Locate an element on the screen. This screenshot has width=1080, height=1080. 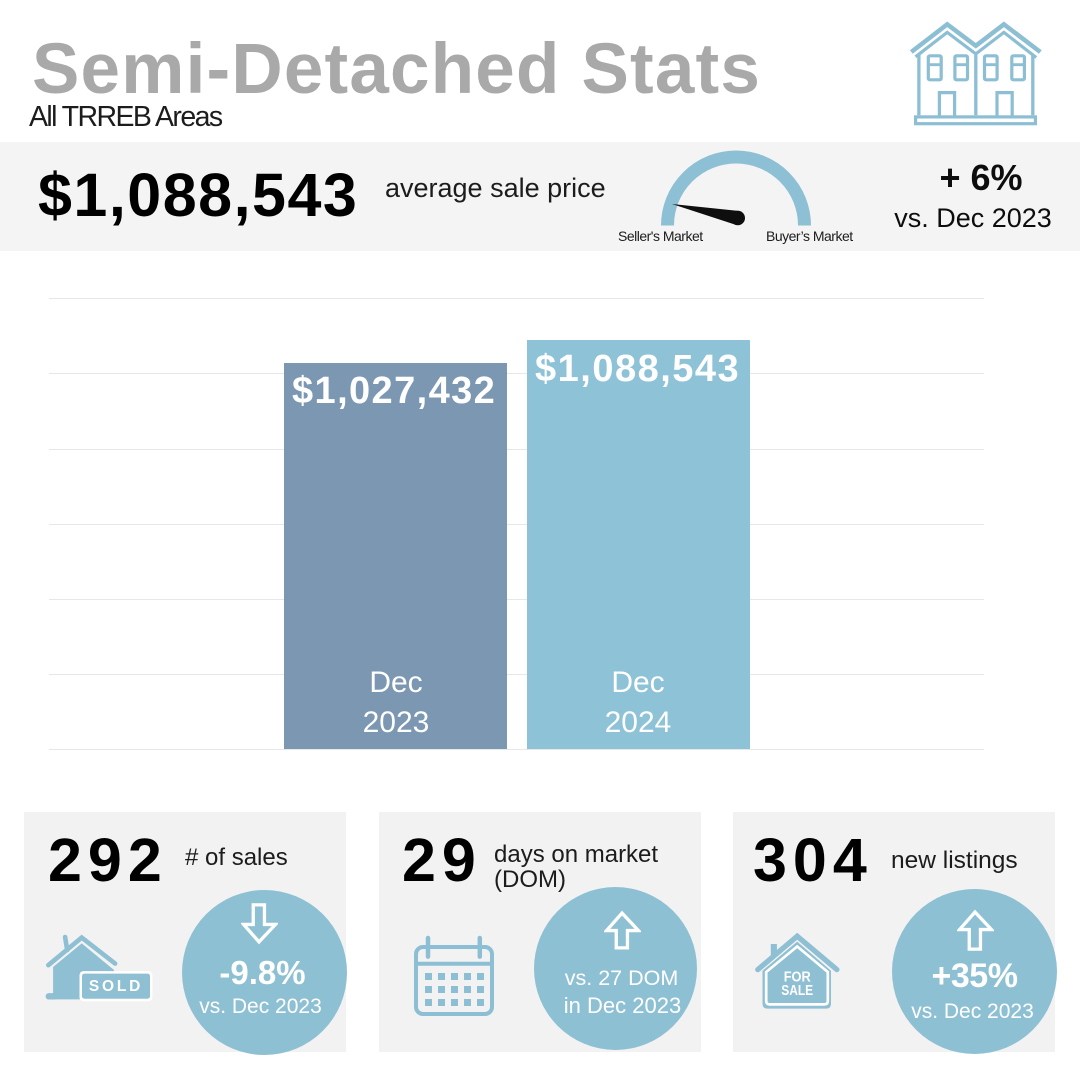
svg-text: FOR is located at coordinates (797, 978).